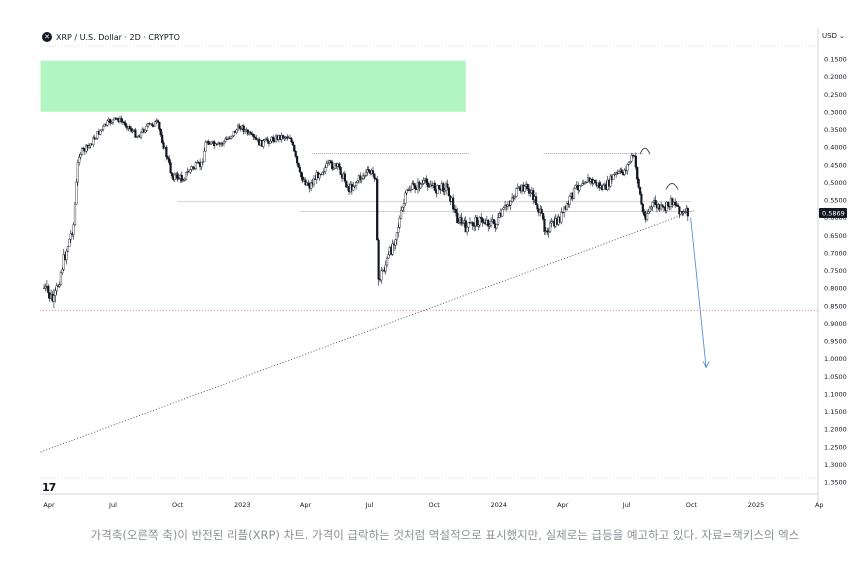 The width and height of the screenshot is (862, 575). Describe the element at coordinates (242, 505) in the screenshot. I see `time-tick-label: 2023` at that location.